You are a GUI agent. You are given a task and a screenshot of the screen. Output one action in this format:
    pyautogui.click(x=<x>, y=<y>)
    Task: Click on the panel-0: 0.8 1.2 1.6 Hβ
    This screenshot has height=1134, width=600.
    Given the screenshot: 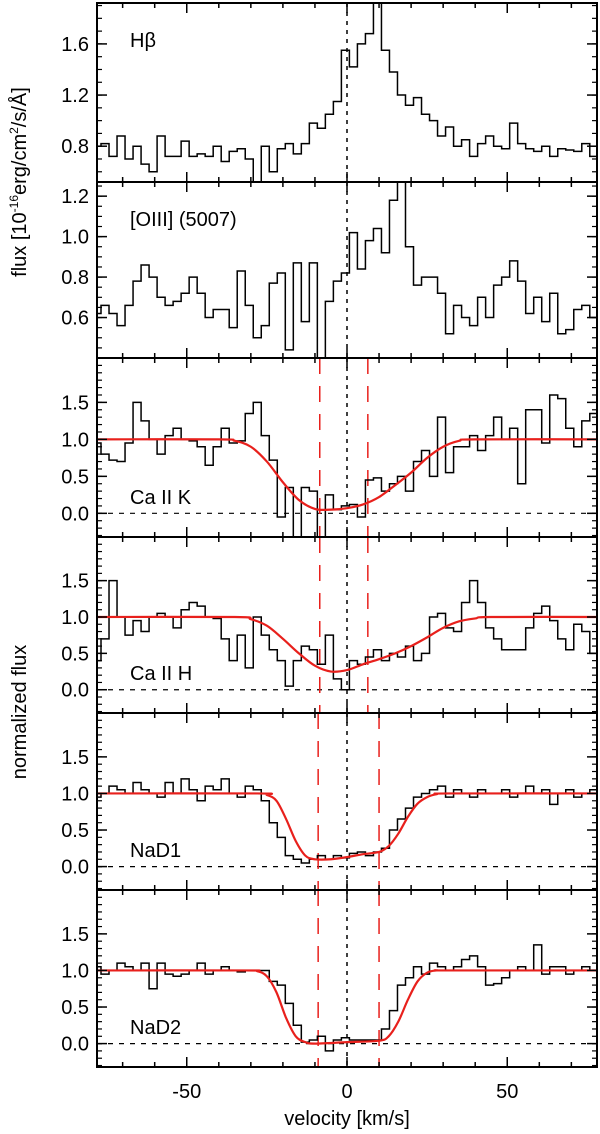 What is the action you would take?
    pyautogui.click(x=329, y=92)
    